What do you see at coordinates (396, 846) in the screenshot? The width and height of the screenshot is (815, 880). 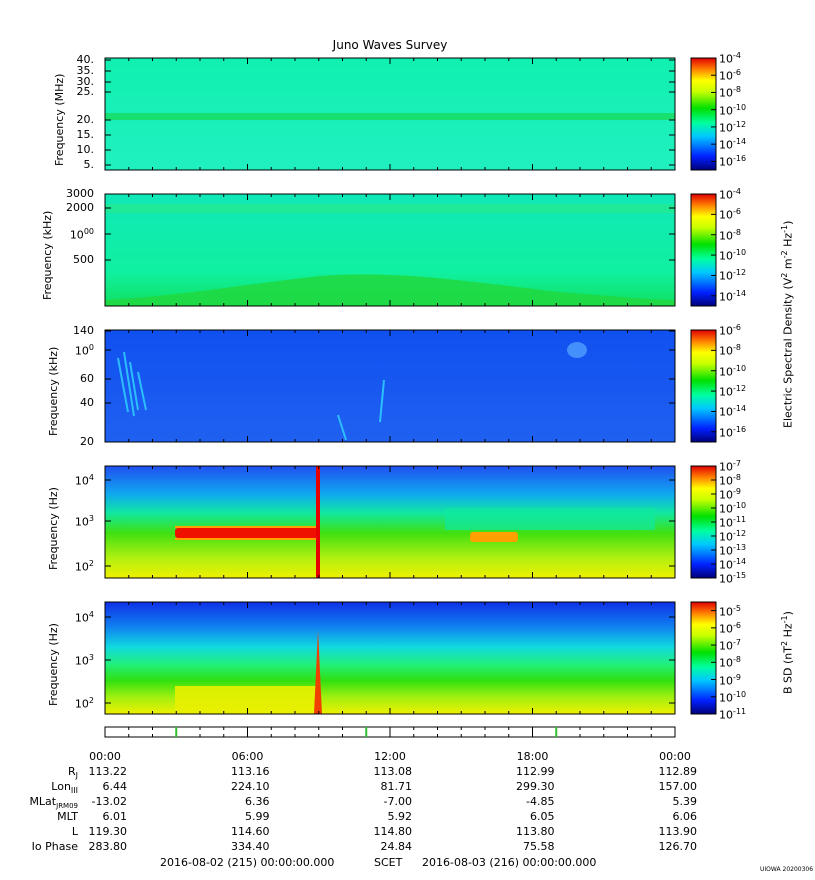 I see `ephemeris-value: 24.84` at bounding box center [396, 846].